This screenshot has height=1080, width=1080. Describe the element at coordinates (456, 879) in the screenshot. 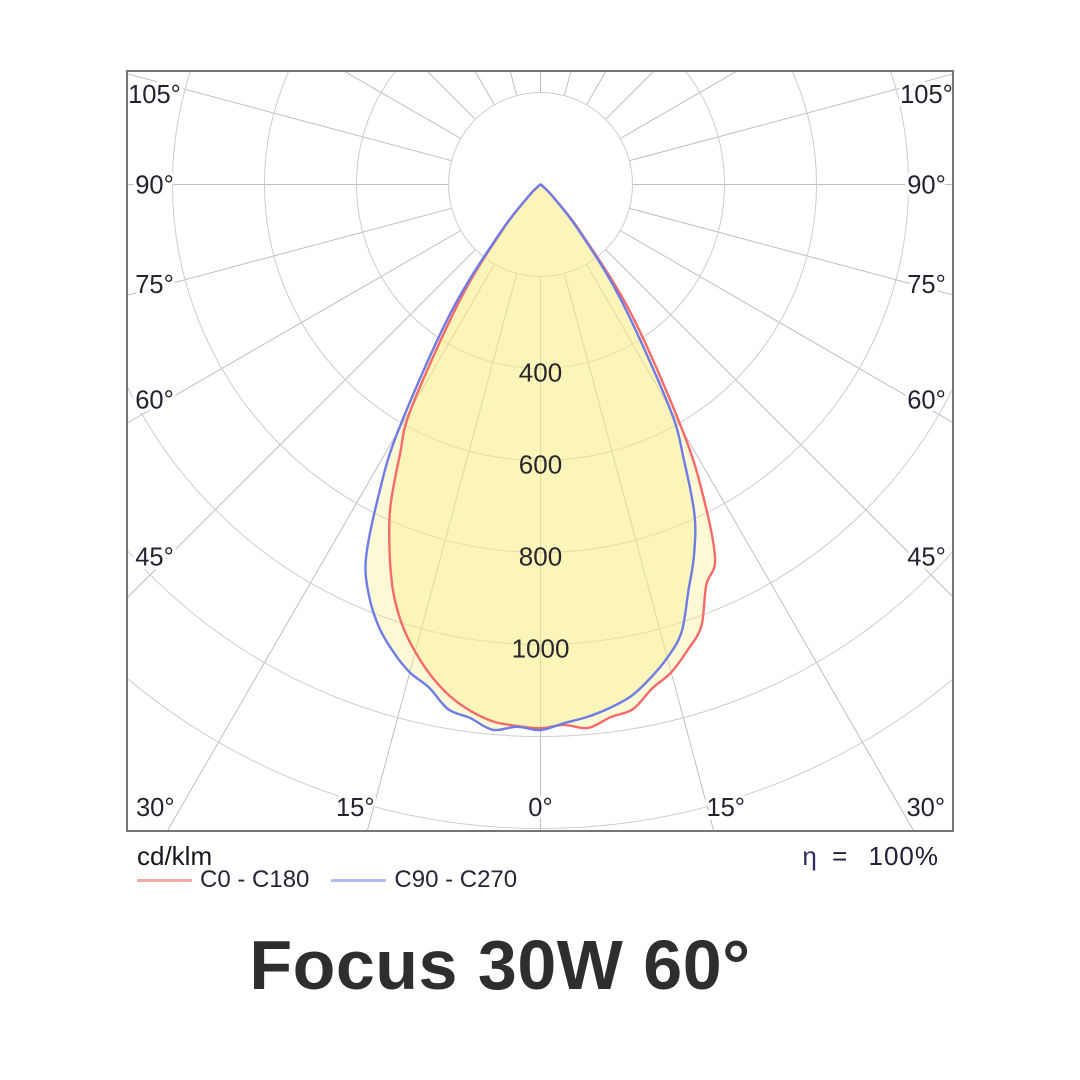

I see `legend-label-c90-c270: C90 - C270` at that location.